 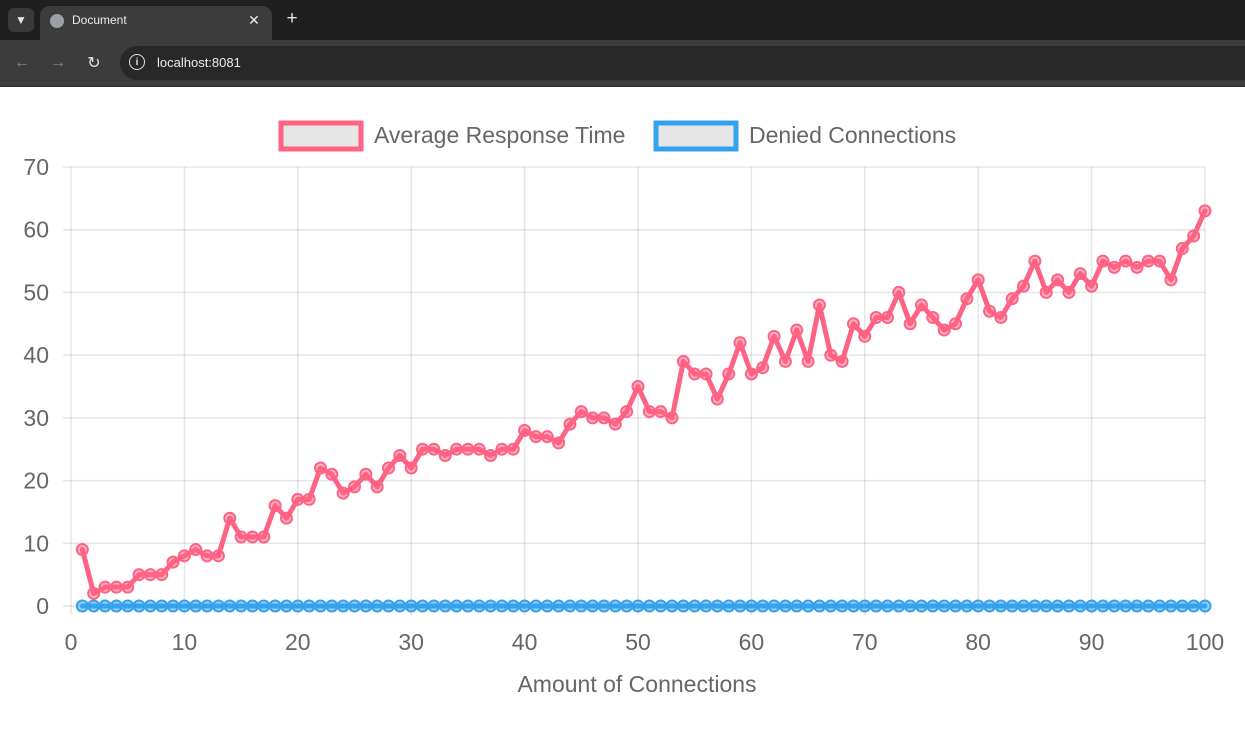 What do you see at coordinates (94, 63) in the screenshot?
I see `reload-button: ↻` at bounding box center [94, 63].